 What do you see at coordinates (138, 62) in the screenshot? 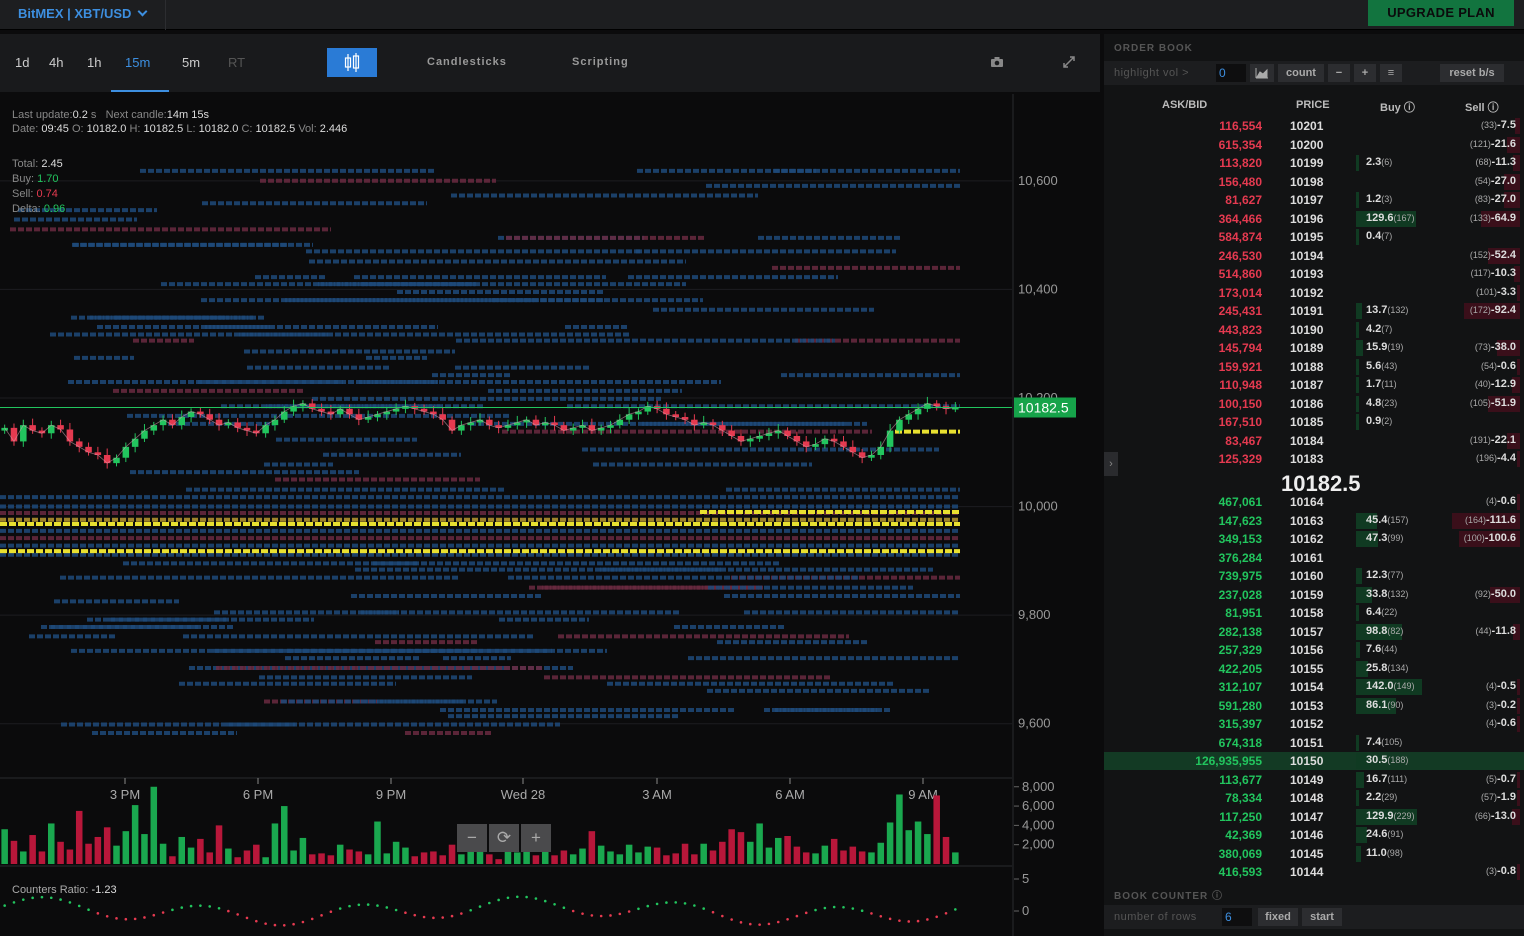
I see `tab-15m: 15m` at bounding box center [138, 62].